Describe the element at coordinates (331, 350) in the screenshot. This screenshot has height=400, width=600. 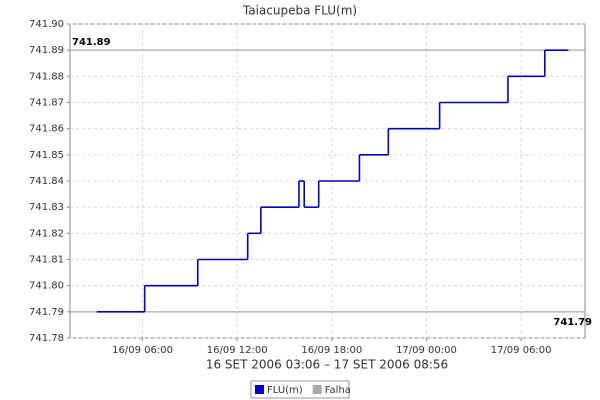
I see `x-tick-label: 16/09 18:00` at that location.